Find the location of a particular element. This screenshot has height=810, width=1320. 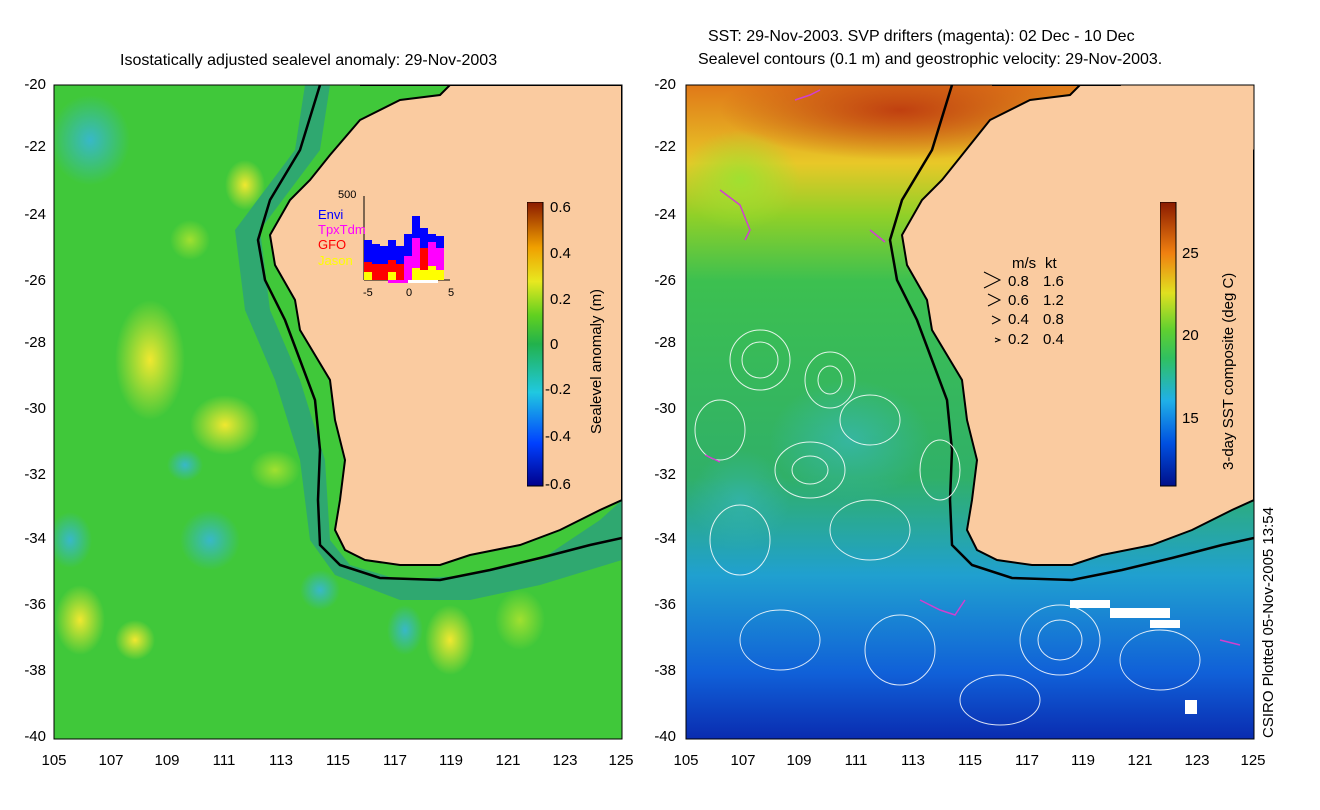

inset-legend-envi: Envi is located at coordinates (331, 214).